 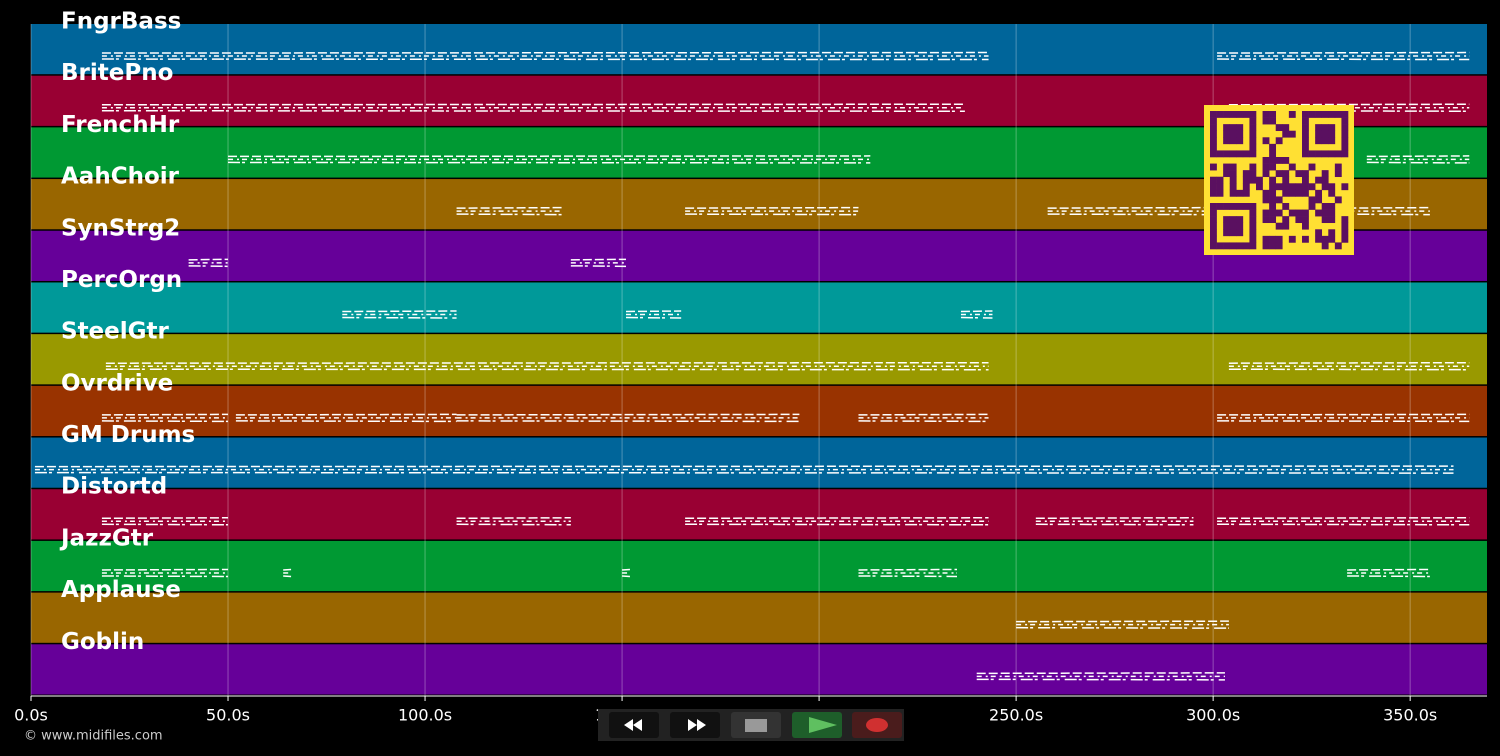 I want to click on track-label: AahChoir, so click(x=120, y=177).